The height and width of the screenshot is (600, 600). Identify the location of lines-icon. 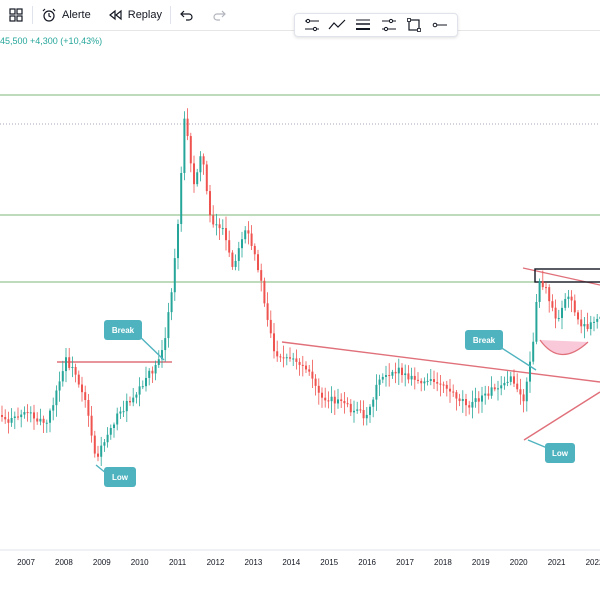
(363, 24).